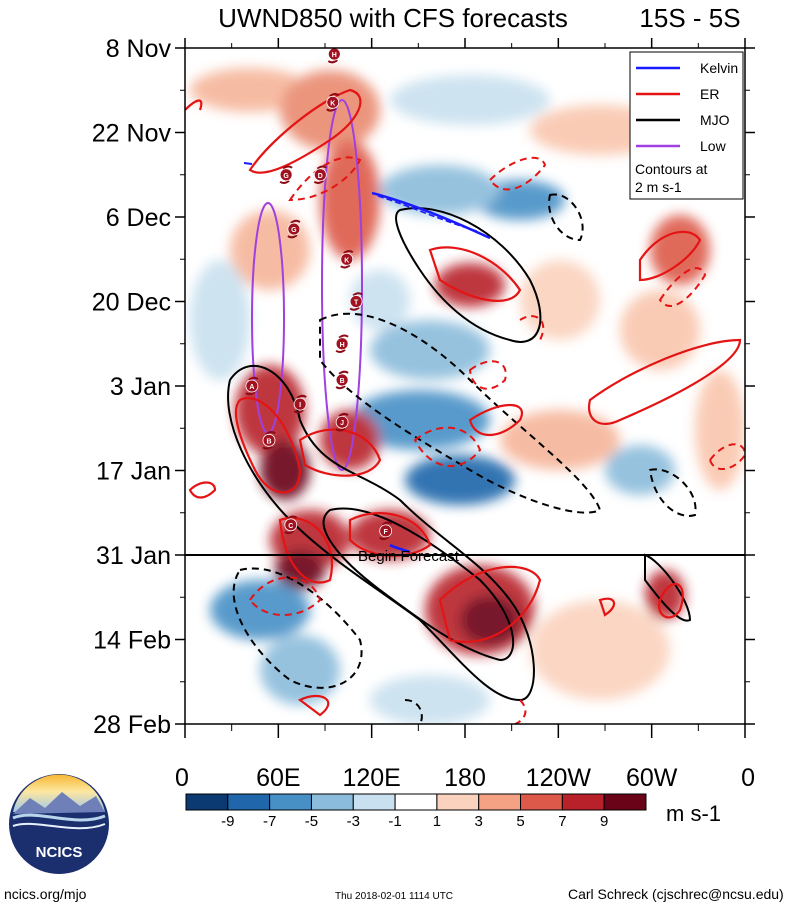 Image resolution: width=809 pixels, height=907 pixels. Describe the element at coordinates (429, 214) in the screenshot. I see `kelvin-contour-negative` at that location.